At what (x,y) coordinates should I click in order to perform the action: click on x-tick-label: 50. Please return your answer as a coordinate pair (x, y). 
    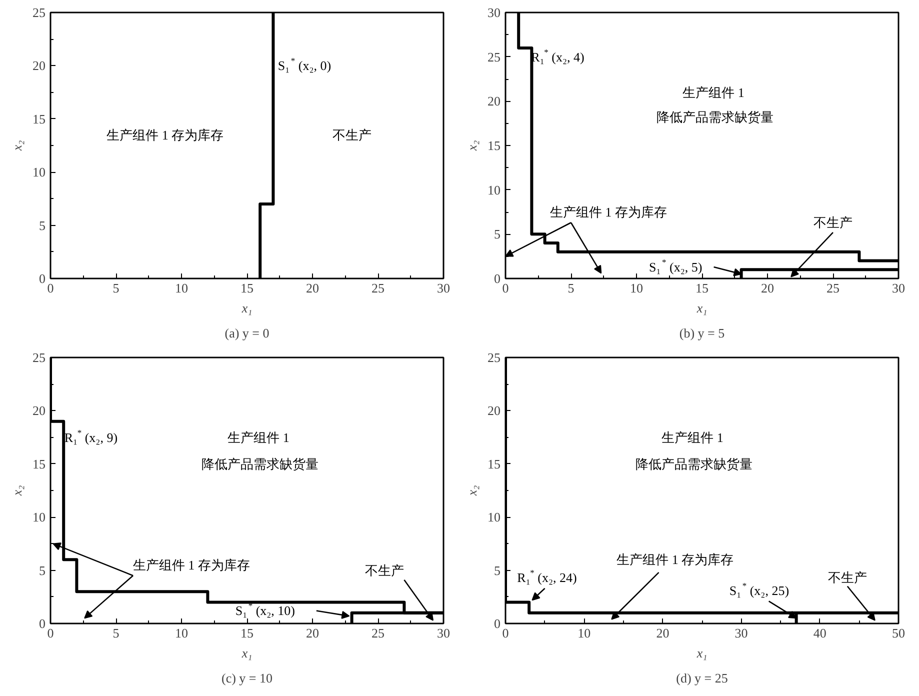
    Looking at the image, I should click on (898, 633).